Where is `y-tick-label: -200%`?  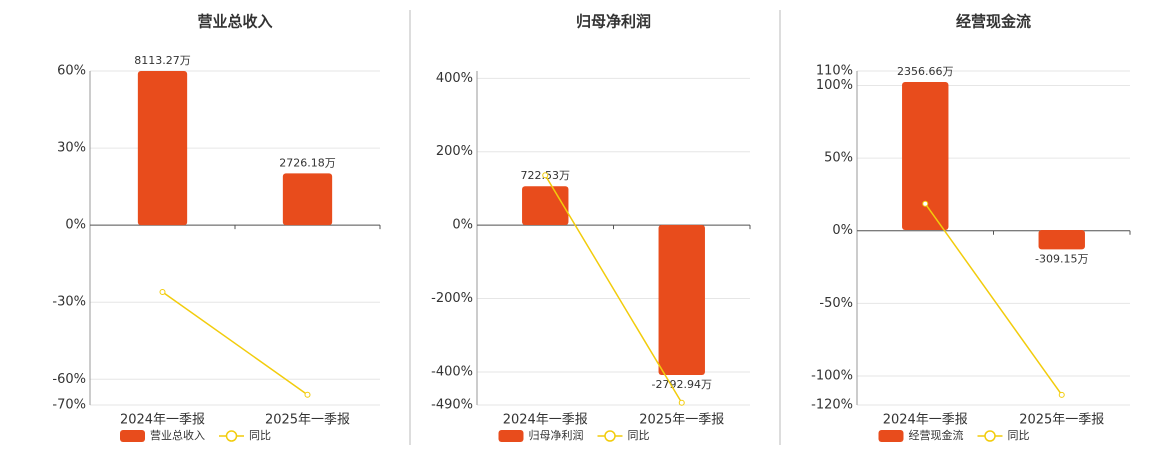
y-tick-label: -200% is located at coordinates (452, 298).